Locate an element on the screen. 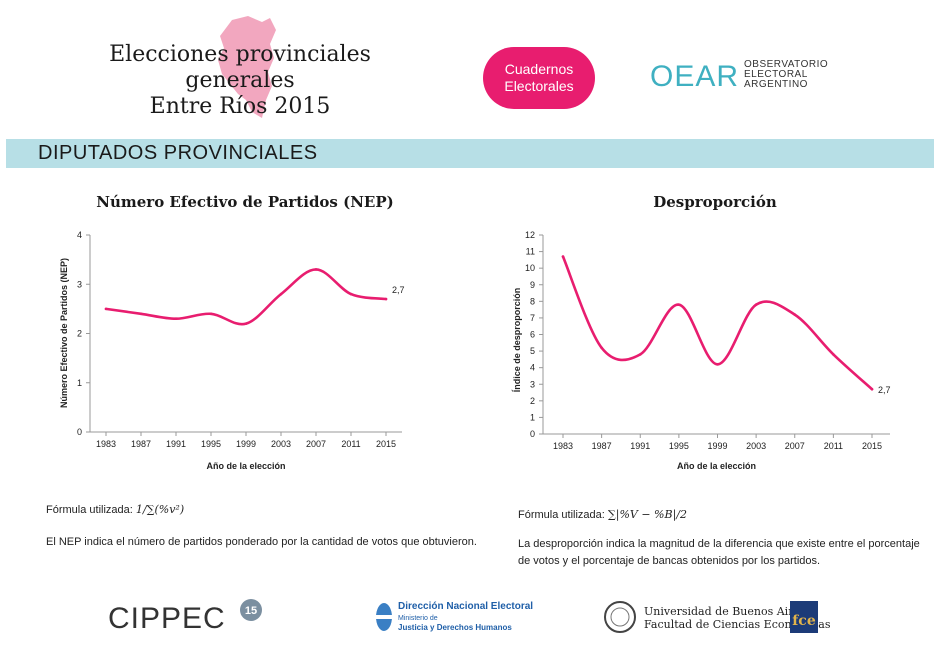  nep-chart-title: Número Efectivo de Partidos (NEP) is located at coordinates (245, 202).